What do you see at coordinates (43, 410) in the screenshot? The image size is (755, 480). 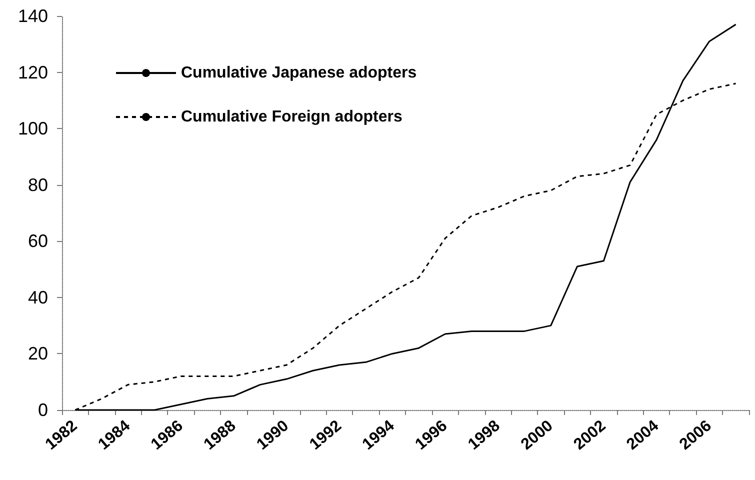 I see `y-tick-label: 0` at bounding box center [43, 410].